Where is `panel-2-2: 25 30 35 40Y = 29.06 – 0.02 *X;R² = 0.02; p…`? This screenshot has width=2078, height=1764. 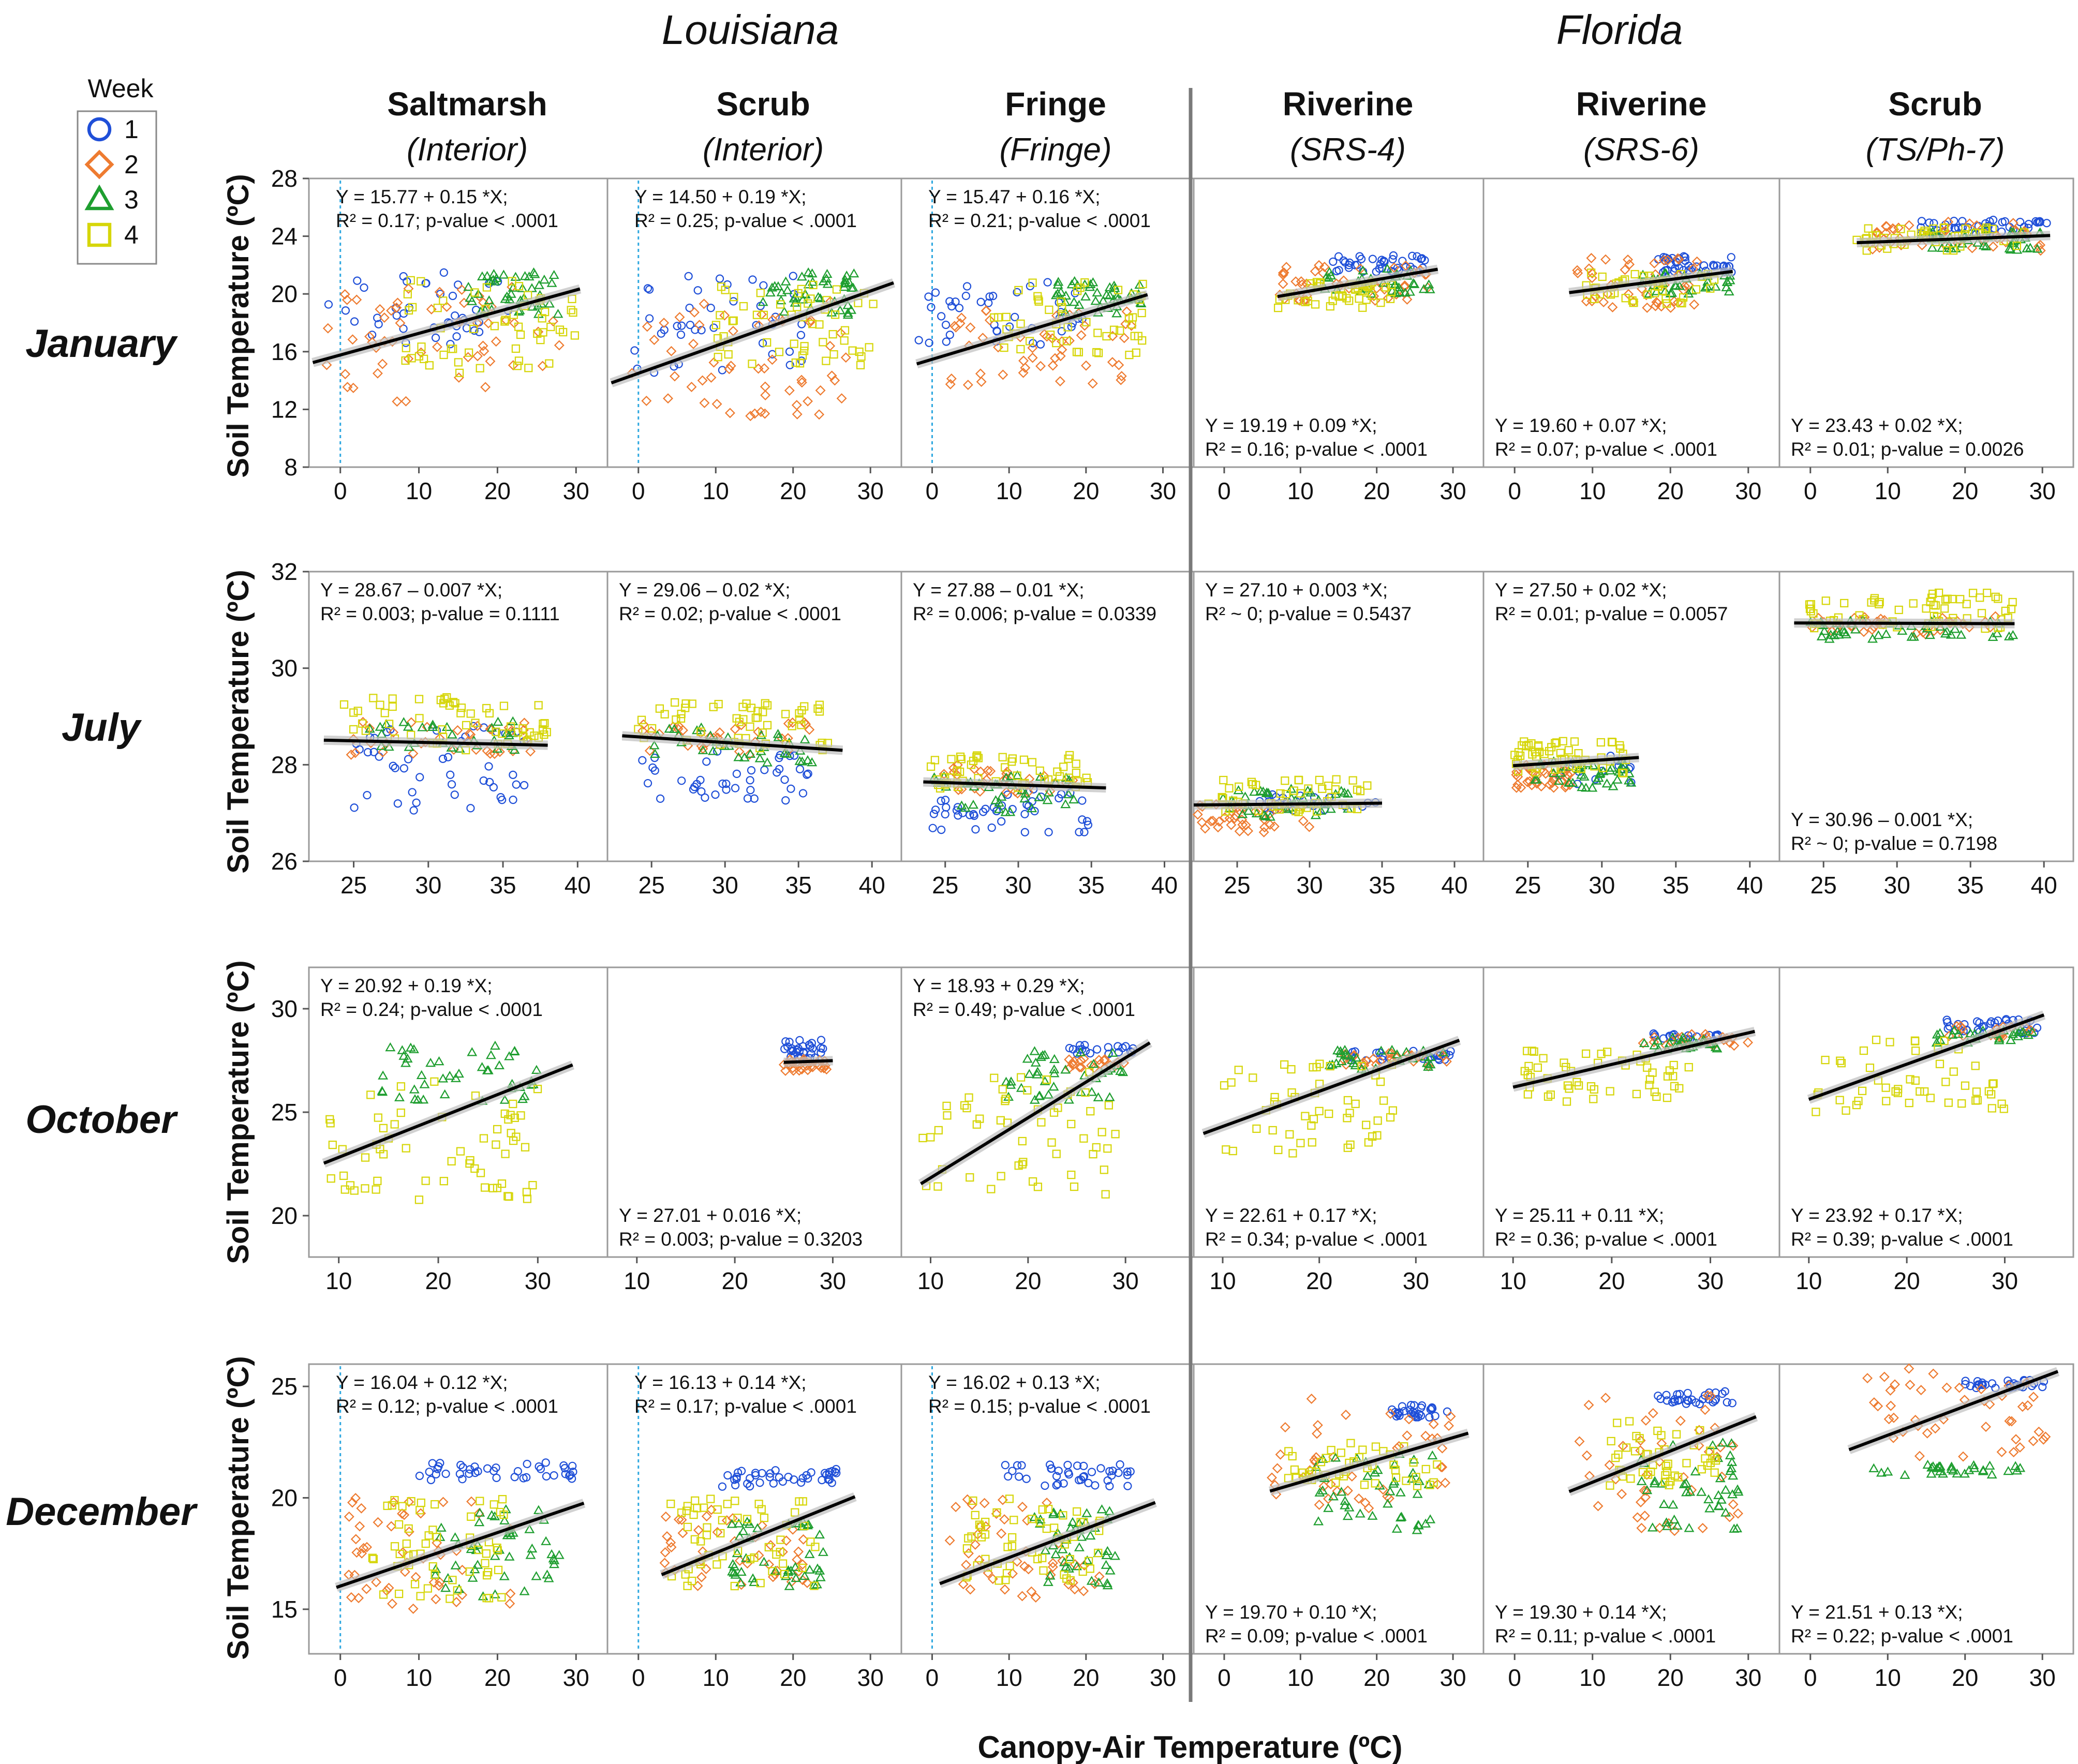
panel-2-2: 25 30 35 40Y = 29.06 – 0.02 *X;R² = 0.02; p… is located at coordinates (754, 735).